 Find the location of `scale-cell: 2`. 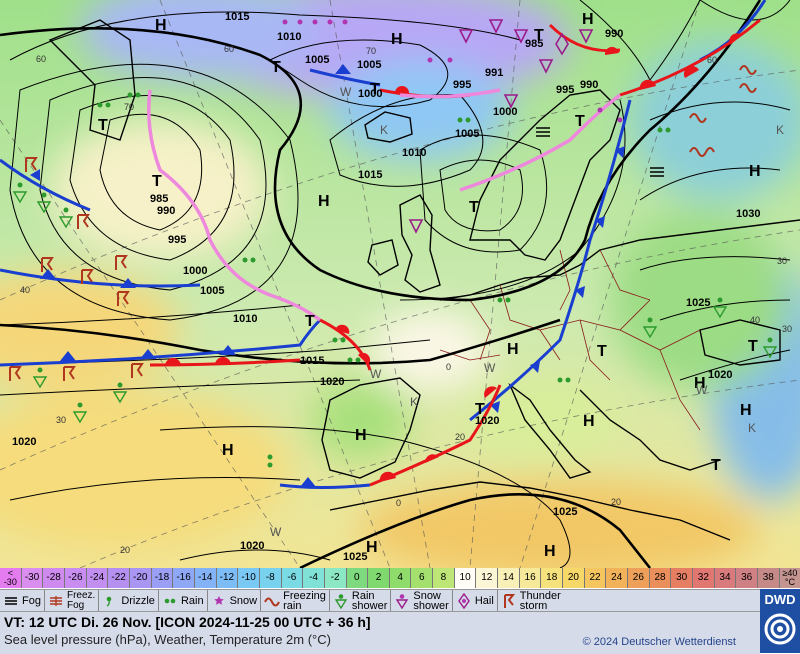

scale-cell: 2 is located at coordinates (379, 578).